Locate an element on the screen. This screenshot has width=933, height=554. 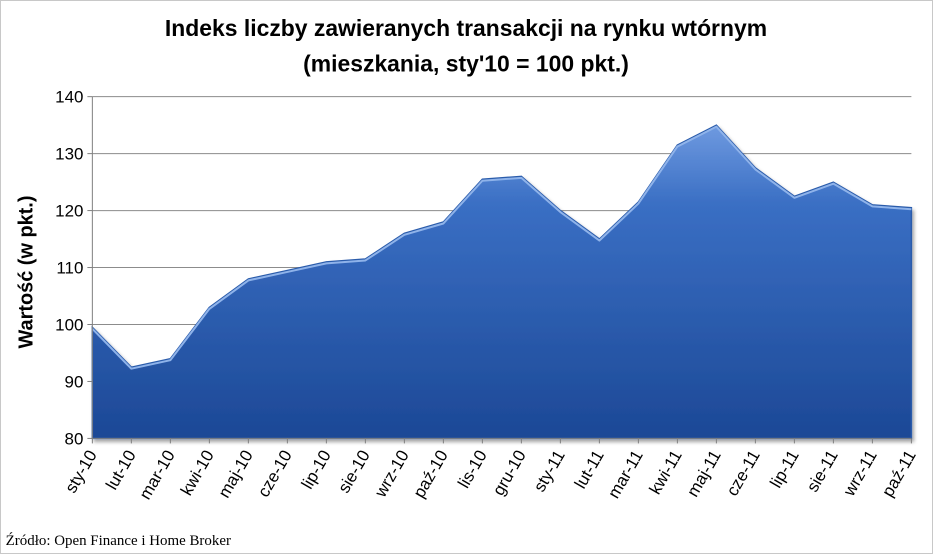
x-tick-maj-11: maj-11 is located at coordinates (704, 473).